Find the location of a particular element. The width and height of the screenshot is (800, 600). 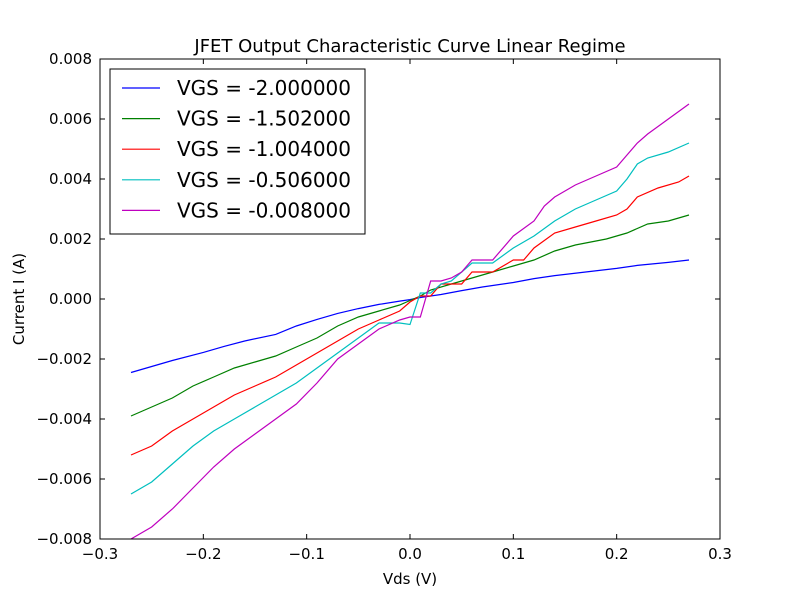

legend-label-2: VGS = -1.004000 is located at coordinates (264, 149).